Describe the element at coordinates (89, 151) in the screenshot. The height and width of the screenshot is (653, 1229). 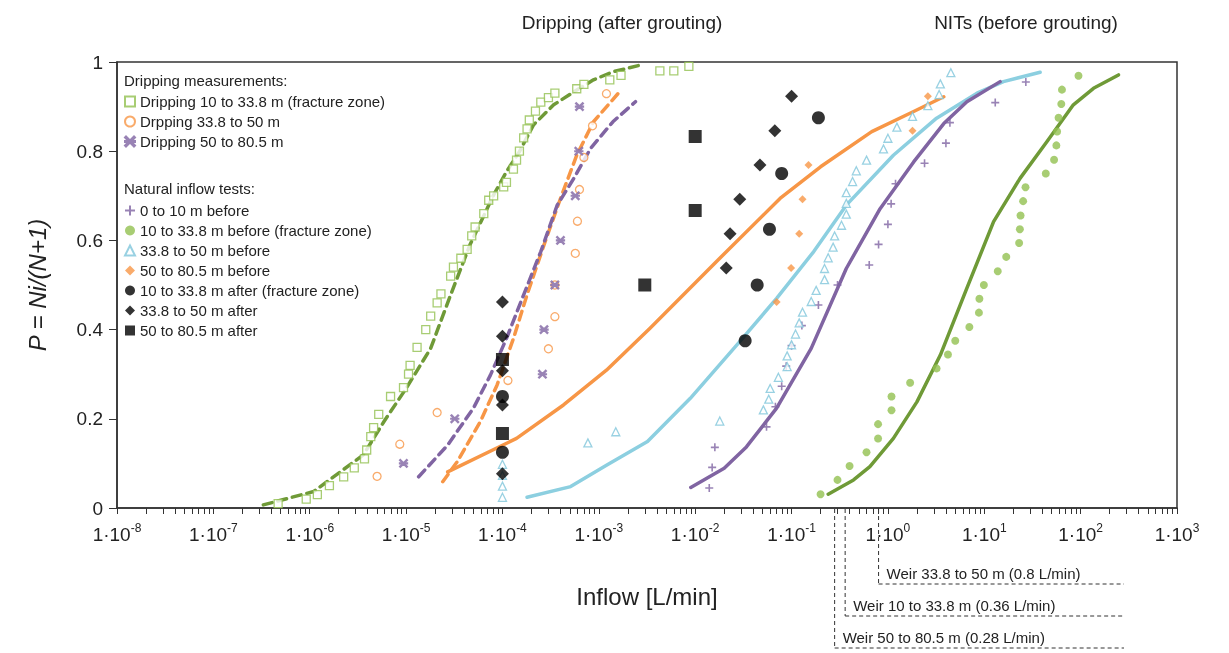
I see `y-tick-label: 0.8` at that location.